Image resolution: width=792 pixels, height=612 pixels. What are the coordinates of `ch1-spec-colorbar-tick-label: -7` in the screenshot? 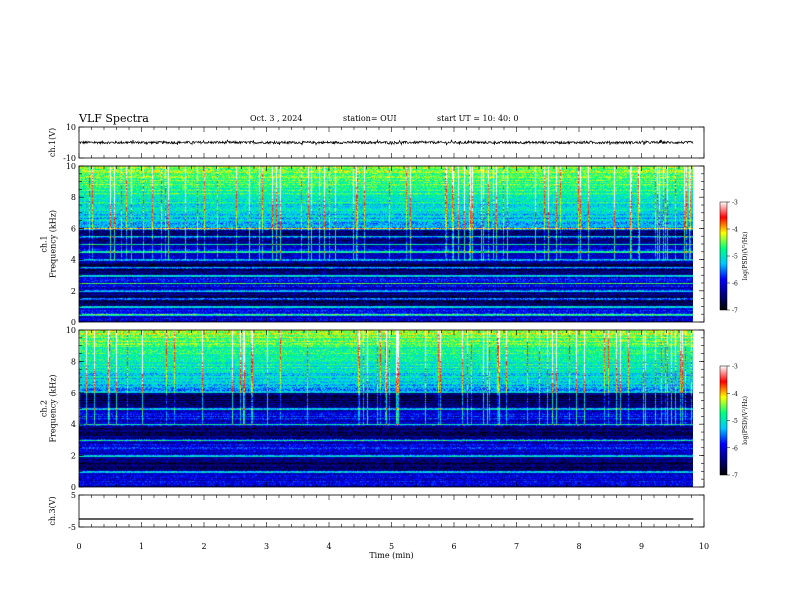 It's located at (735, 311).